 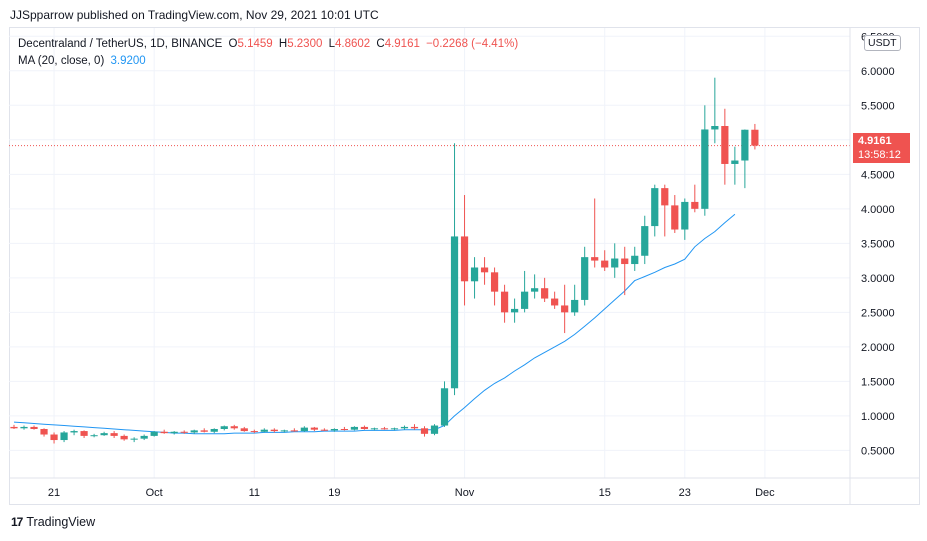 I want to click on x-tick-label: Oct, so click(x=154, y=493).